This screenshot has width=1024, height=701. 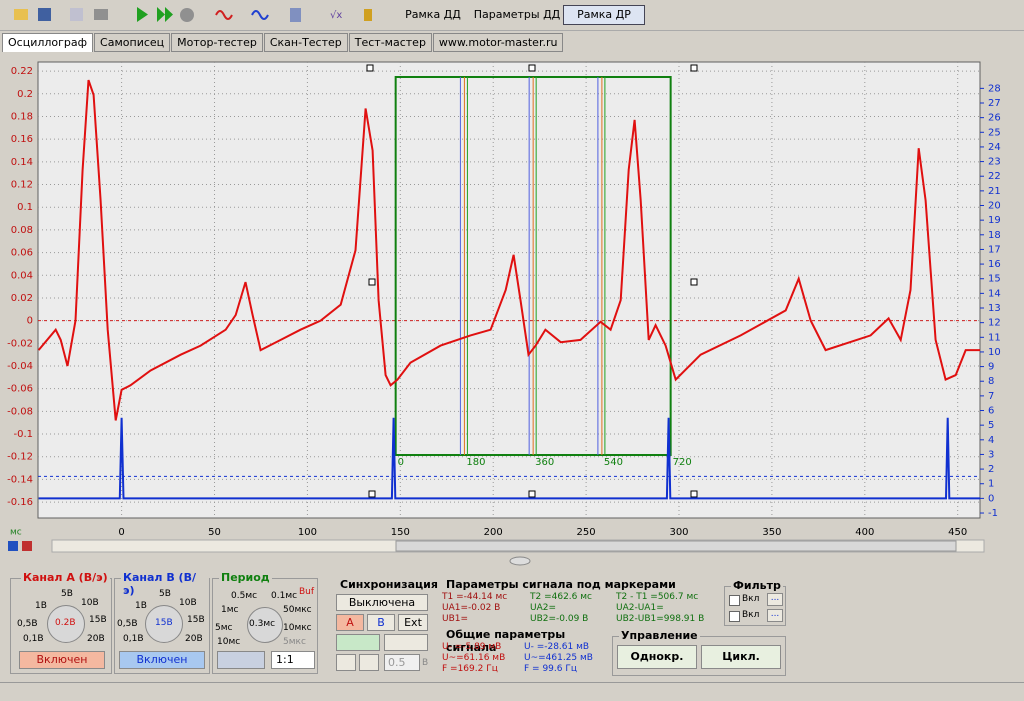 What do you see at coordinates (187, 15) in the screenshot?
I see `icon-stop` at bounding box center [187, 15].